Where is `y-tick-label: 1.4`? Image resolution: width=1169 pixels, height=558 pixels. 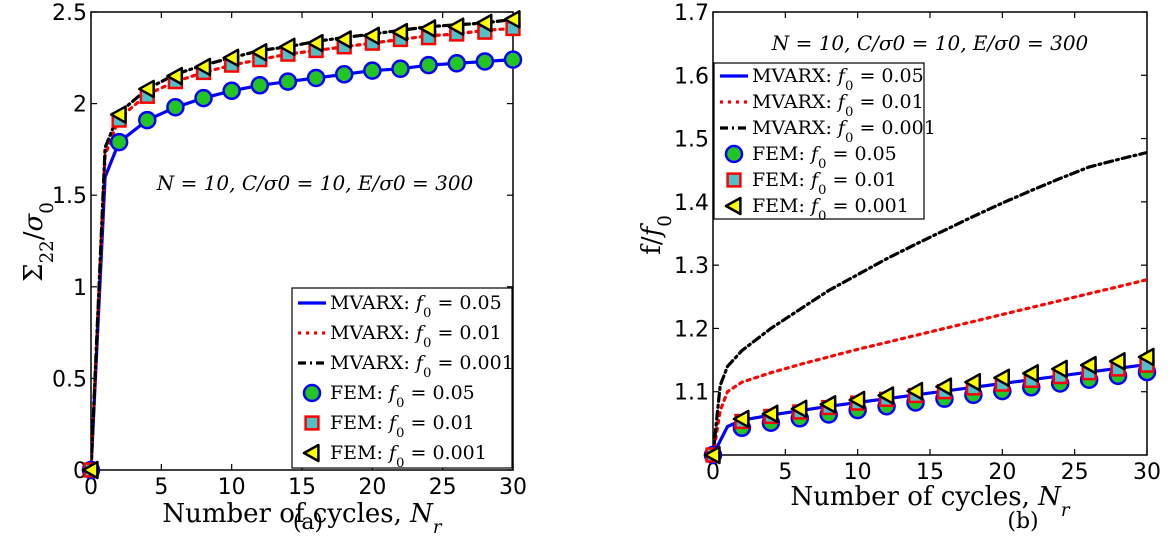
y-tick-label: 1.4 is located at coordinates (691, 203).